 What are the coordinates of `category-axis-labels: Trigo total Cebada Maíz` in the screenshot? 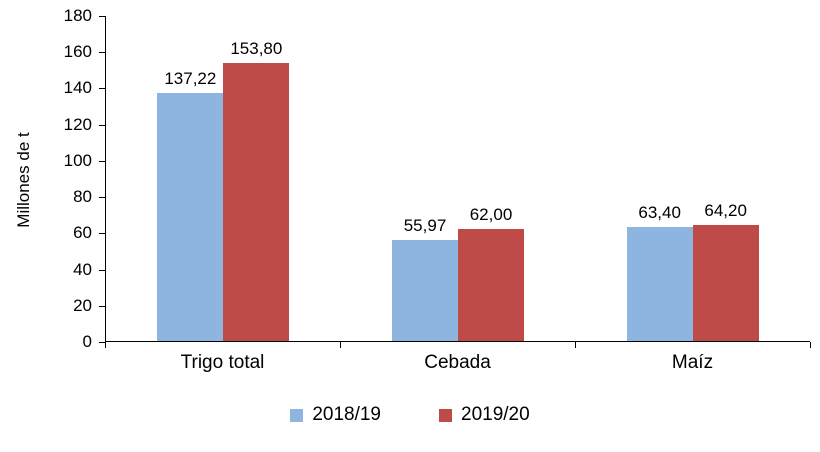 It's located at (457, 363).